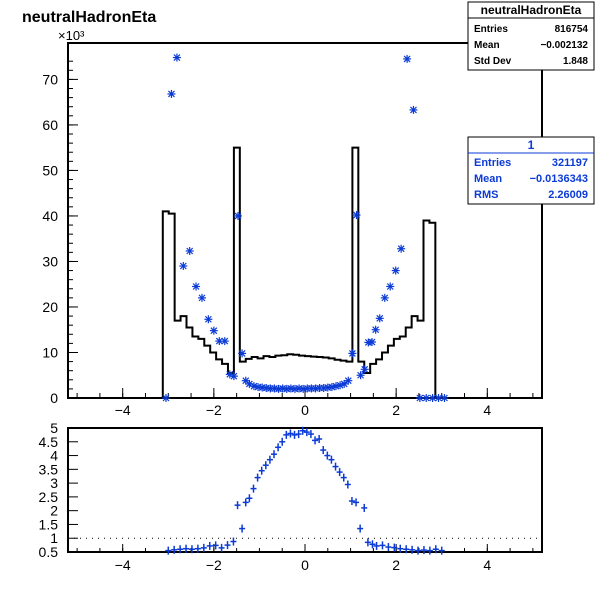 The height and width of the screenshot is (600, 600). I want to click on y-tick-label: 50, so click(50, 170).